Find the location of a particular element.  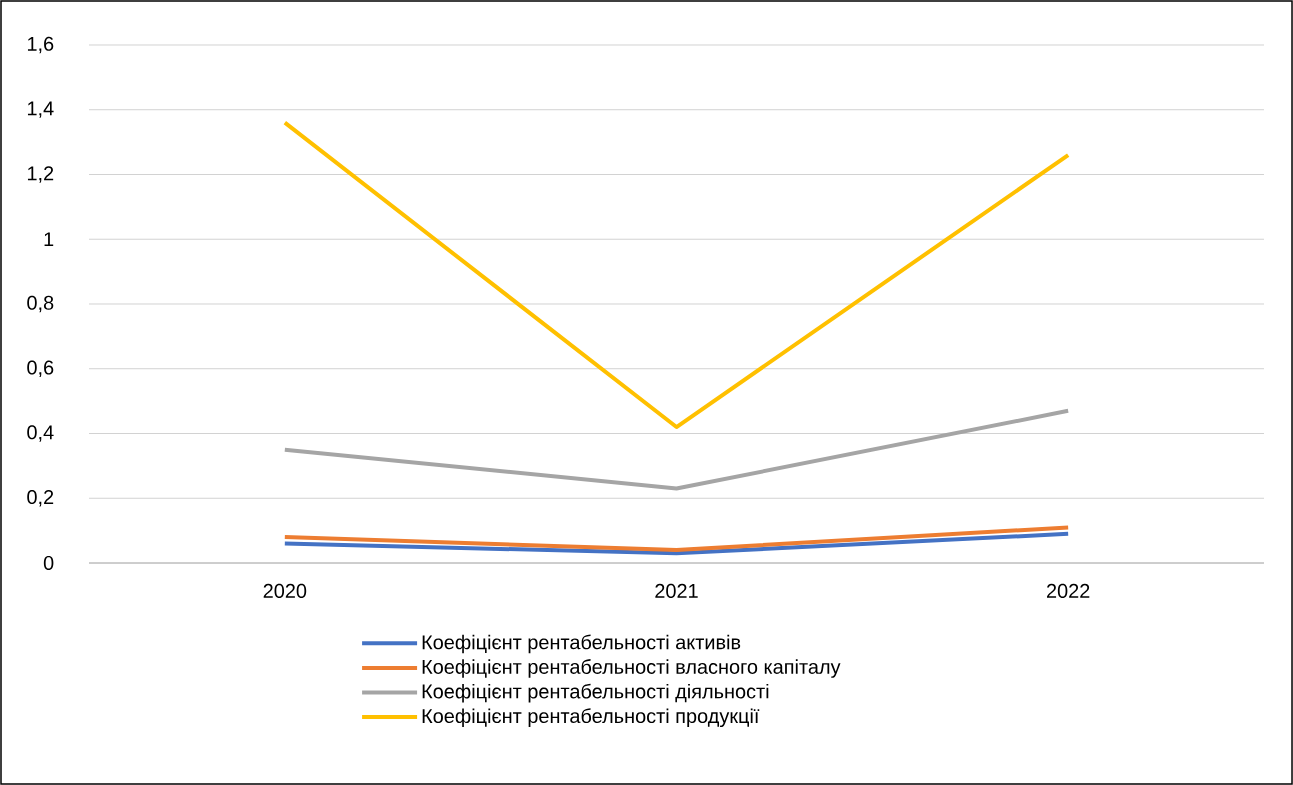

x-tick-label: 2022 is located at coordinates (1068, 590).